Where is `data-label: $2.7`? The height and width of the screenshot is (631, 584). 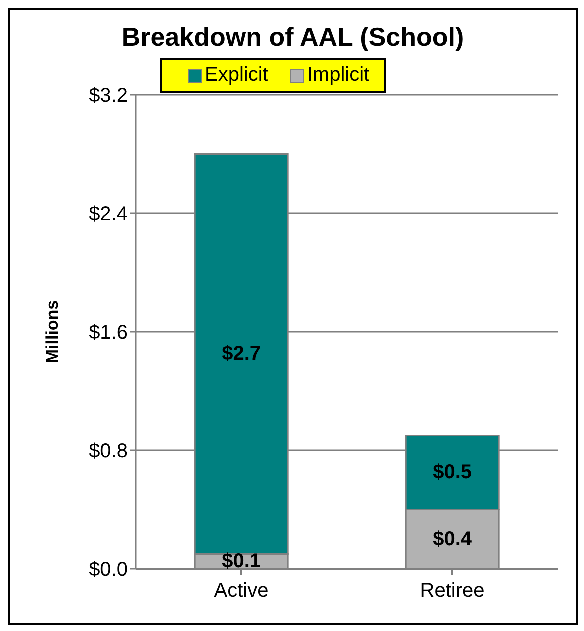
data-label: $2.7 is located at coordinates (242, 354).